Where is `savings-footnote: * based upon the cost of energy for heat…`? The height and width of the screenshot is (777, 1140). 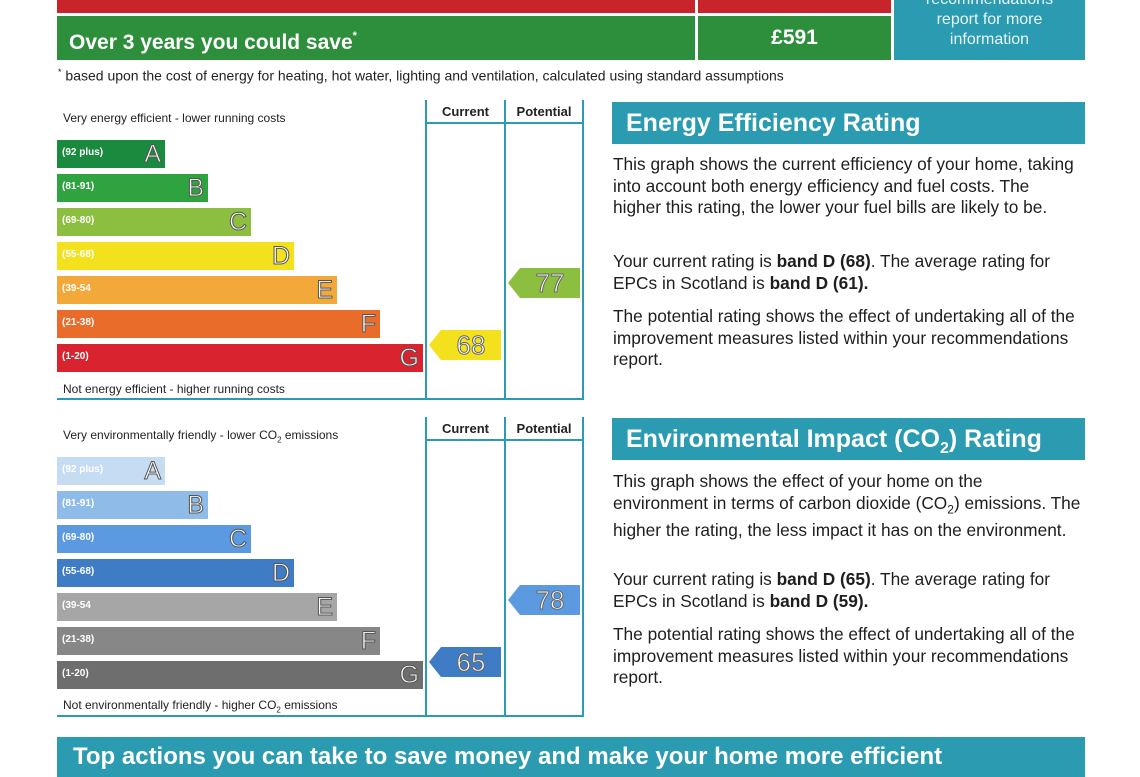 savings-footnote: * based upon the cost of energy for heat… is located at coordinates (421, 75).